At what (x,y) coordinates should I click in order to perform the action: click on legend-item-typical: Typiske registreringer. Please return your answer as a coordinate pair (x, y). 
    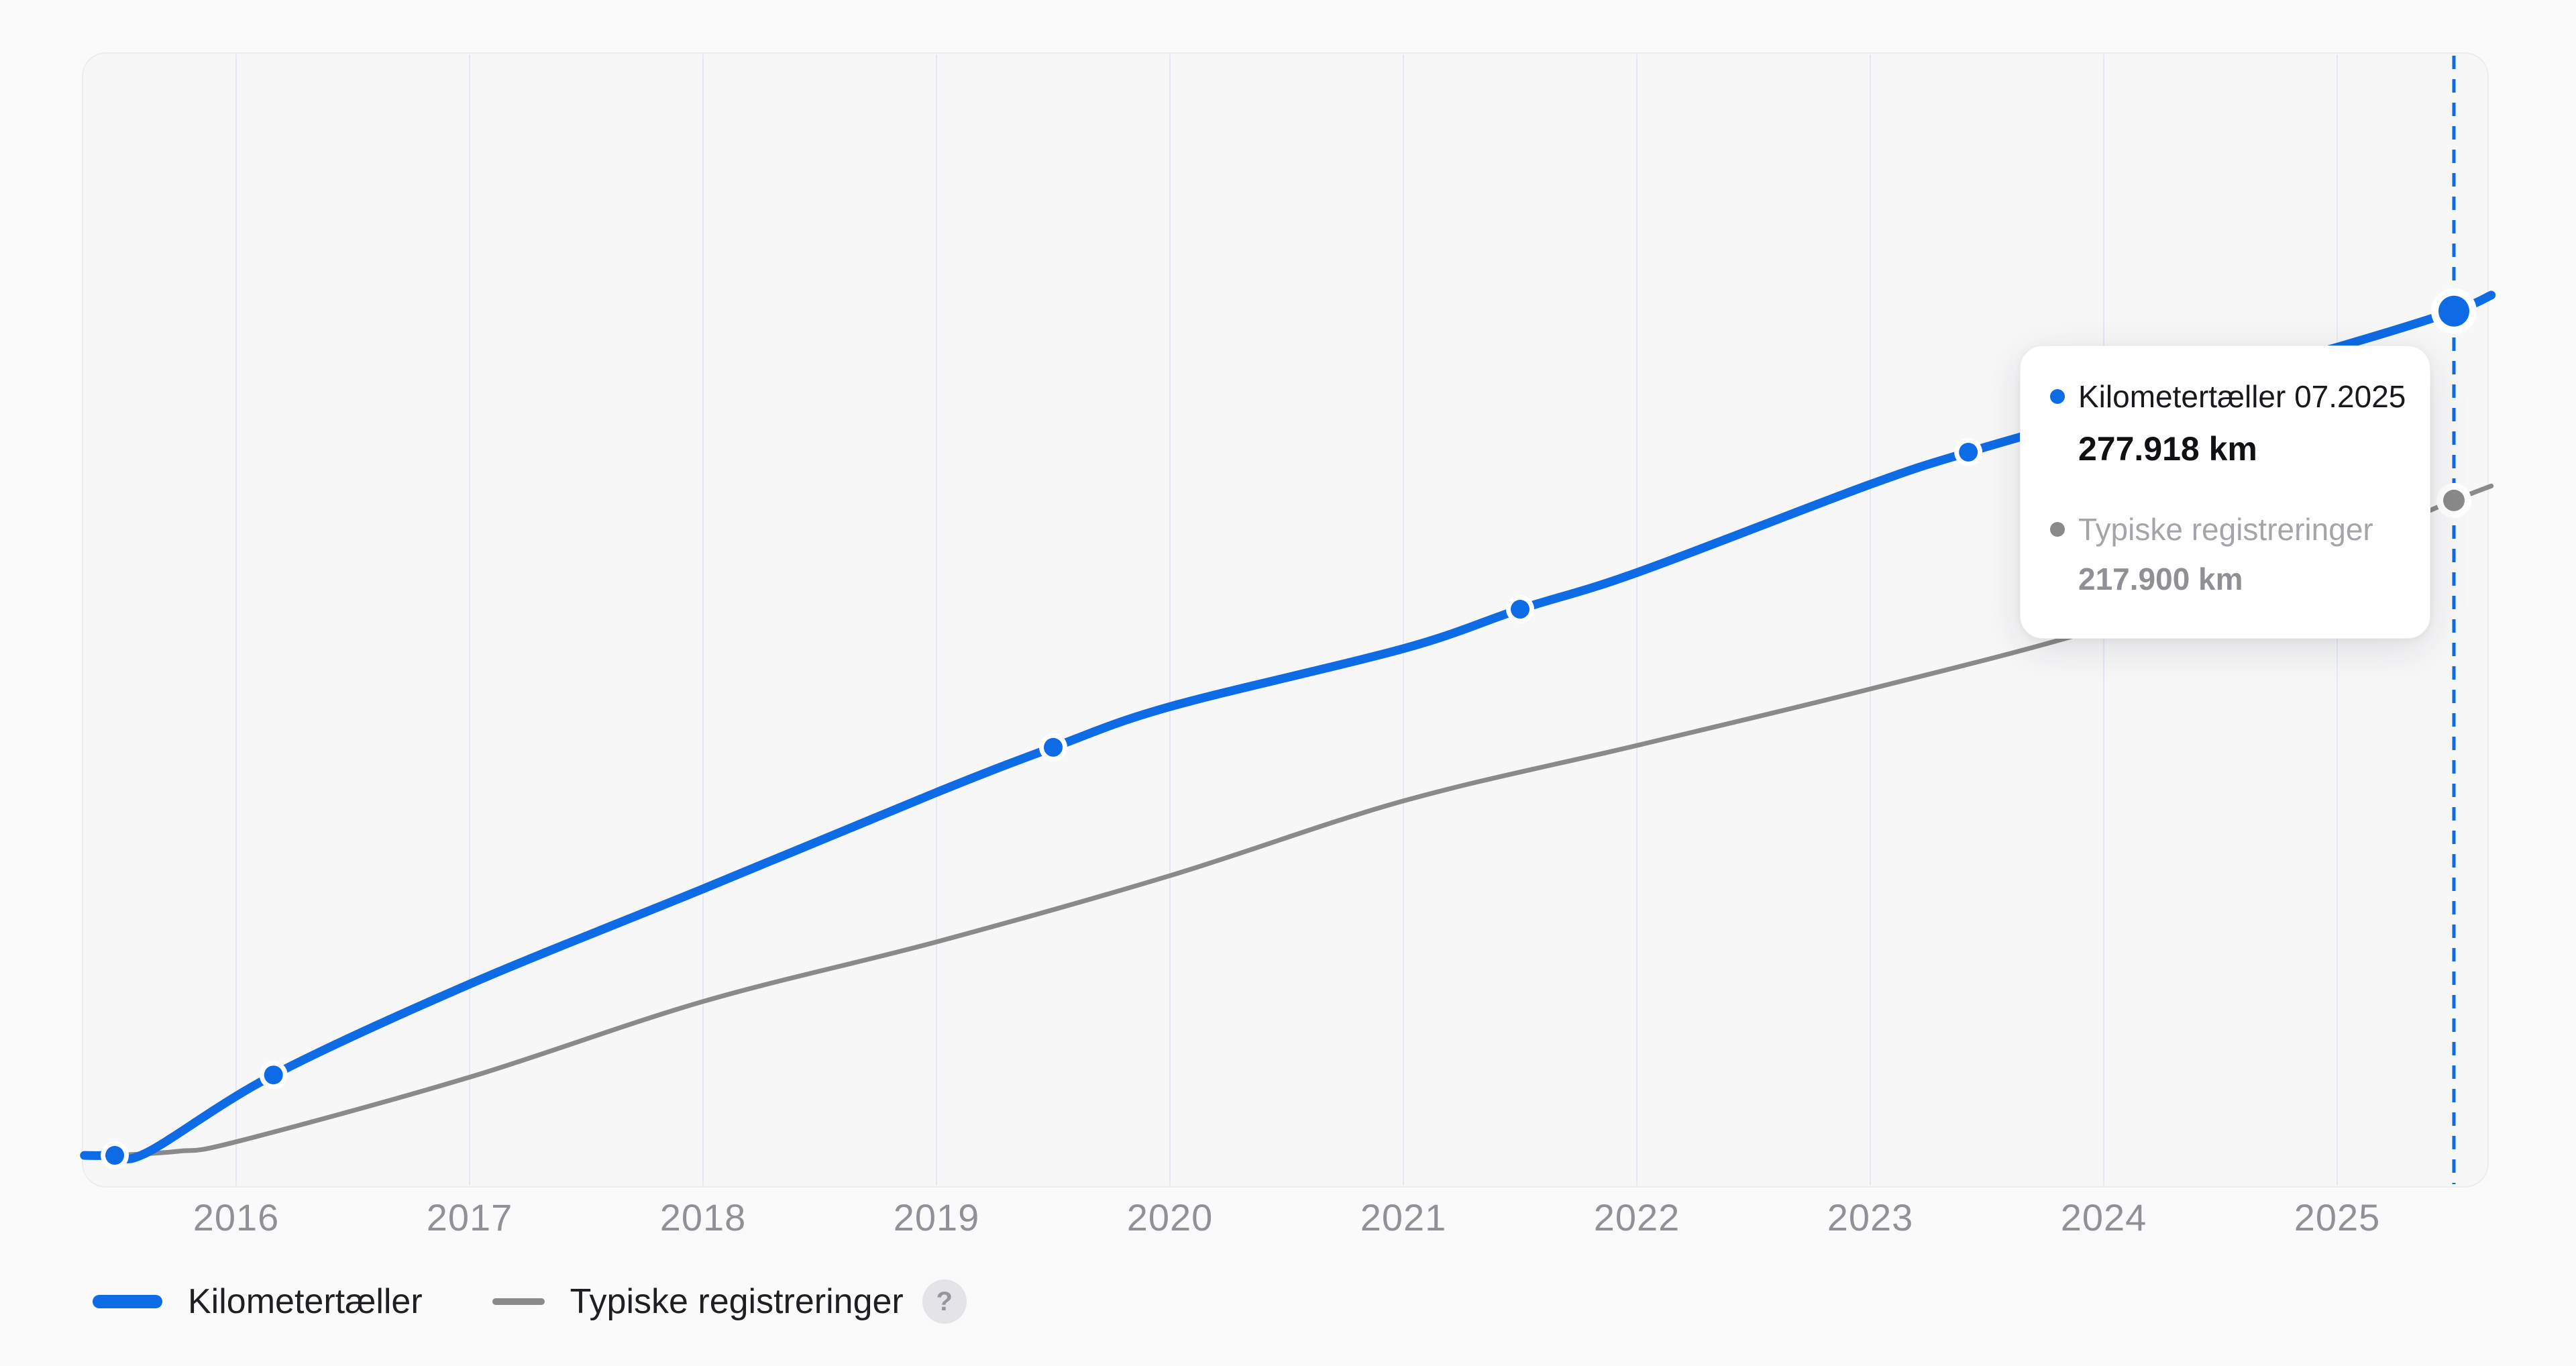
    Looking at the image, I should click on (698, 1301).